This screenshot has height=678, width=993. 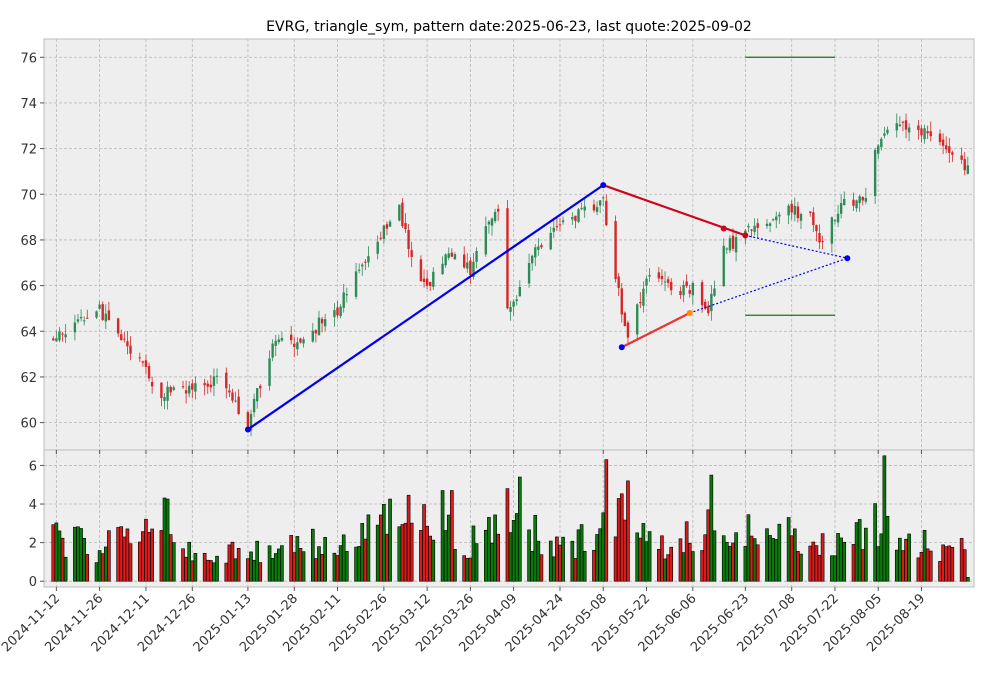 I want to click on volume-tick-label: 2, so click(x=33, y=544).